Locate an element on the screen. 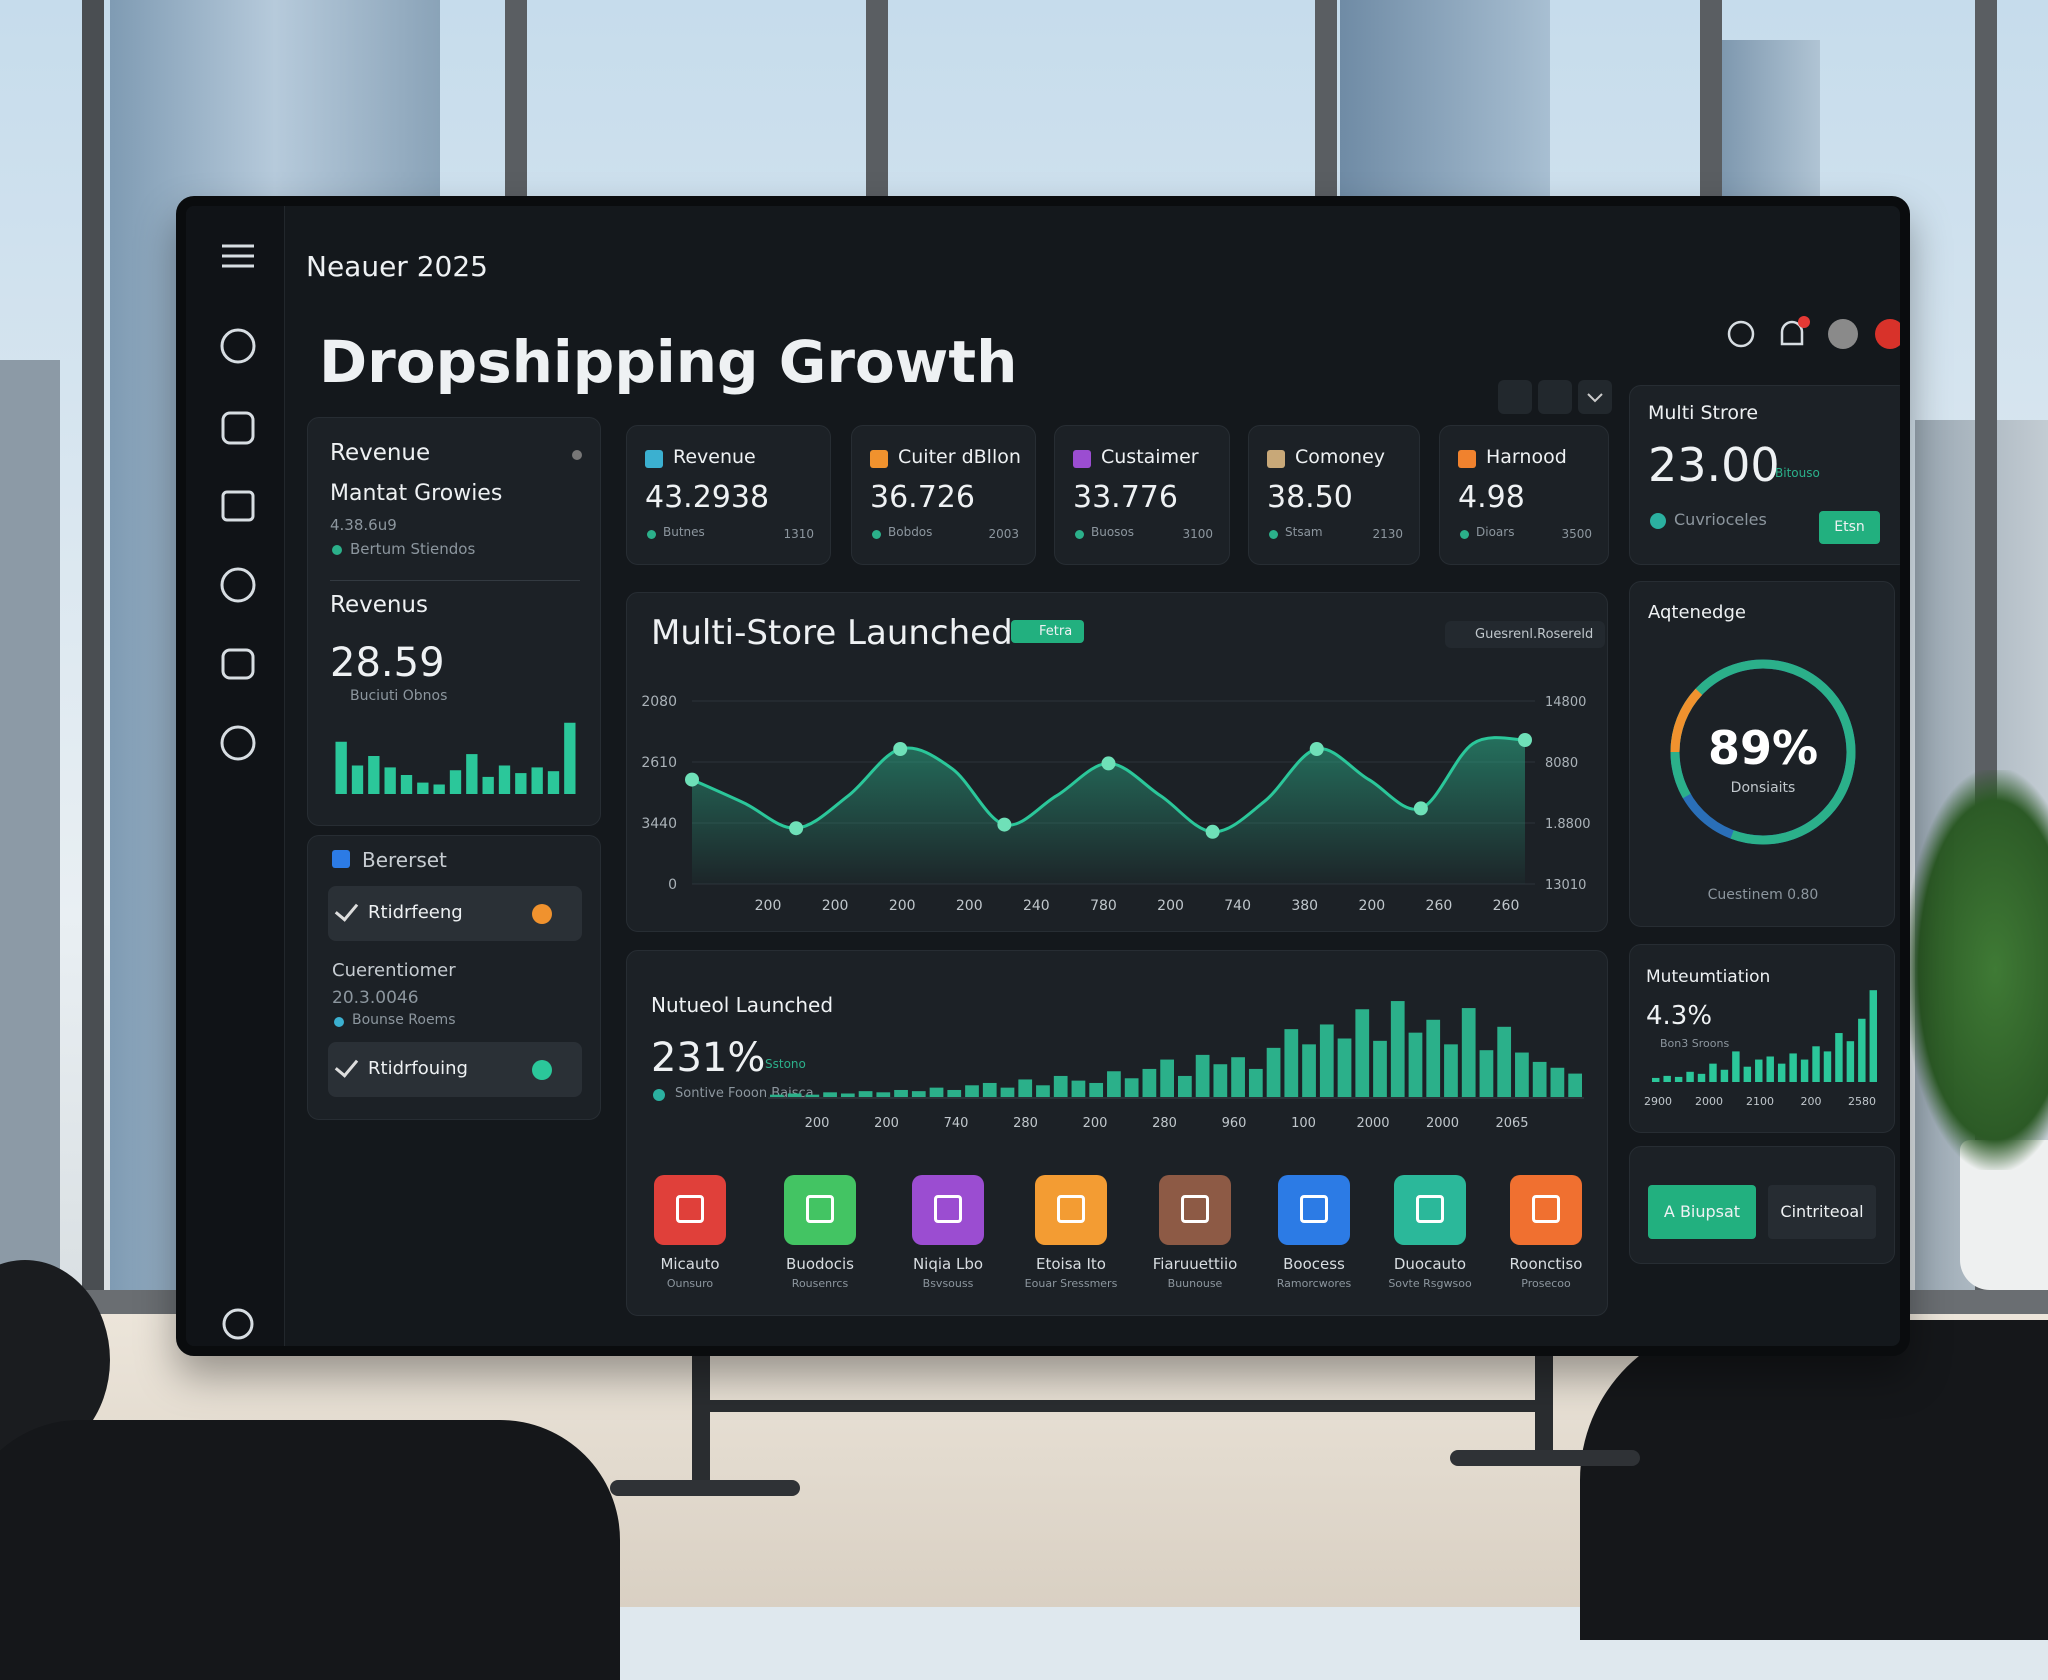 Image resolution: width=2048 pixels, height=1680 pixels. toolbar is located at coordinates (1555, 397).